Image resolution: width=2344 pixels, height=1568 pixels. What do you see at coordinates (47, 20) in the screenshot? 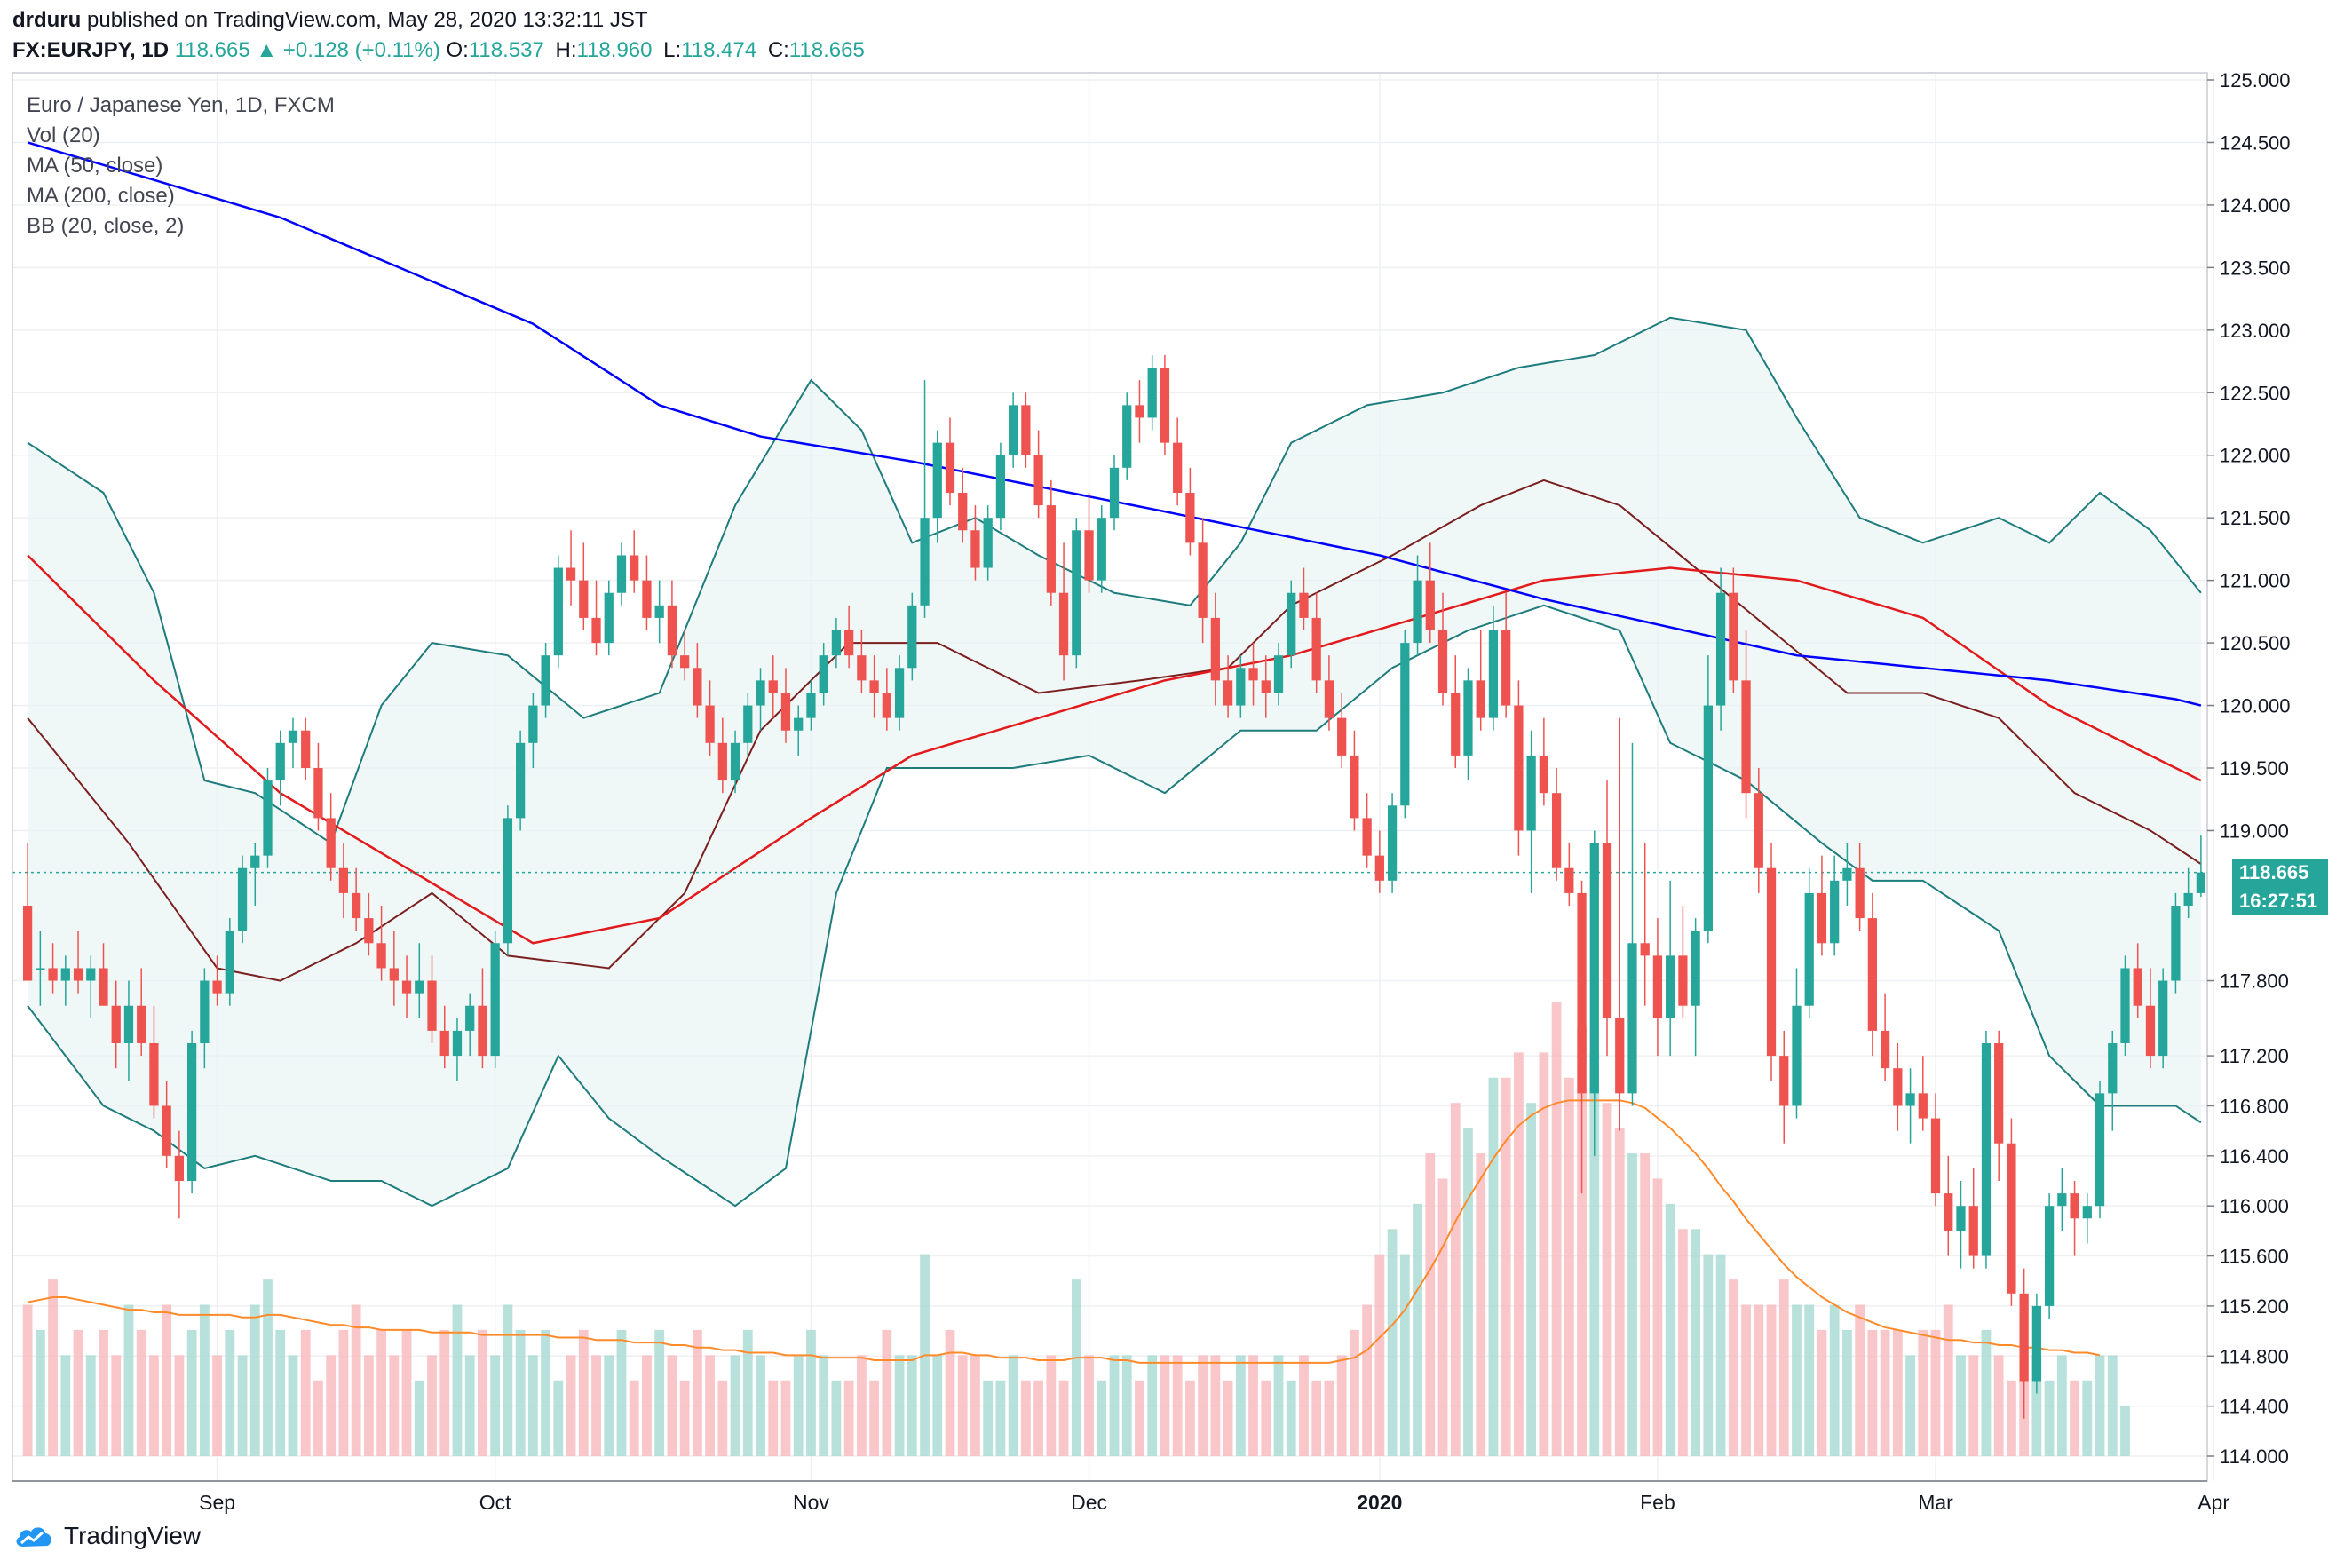
I see `publisher-user: drduru` at bounding box center [47, 20].